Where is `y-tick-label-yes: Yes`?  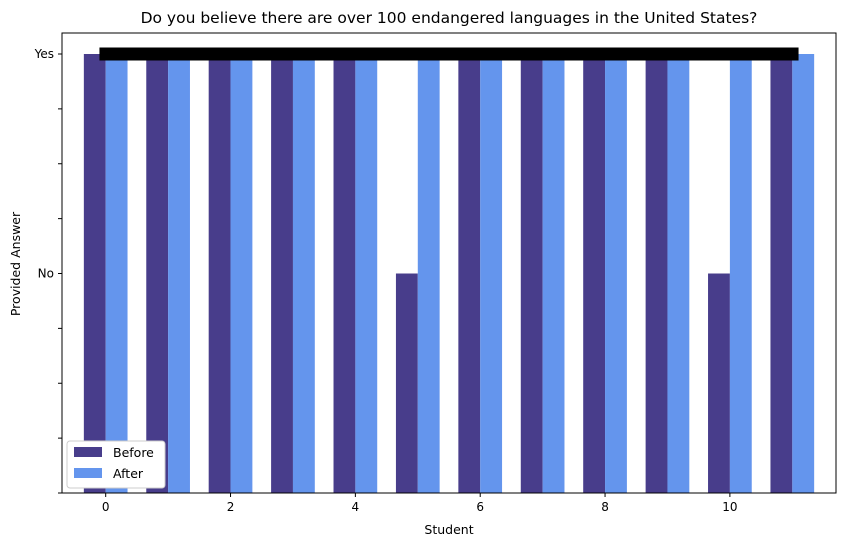 y-tick-label-yes: Yes is located at coordinates (44, 54).